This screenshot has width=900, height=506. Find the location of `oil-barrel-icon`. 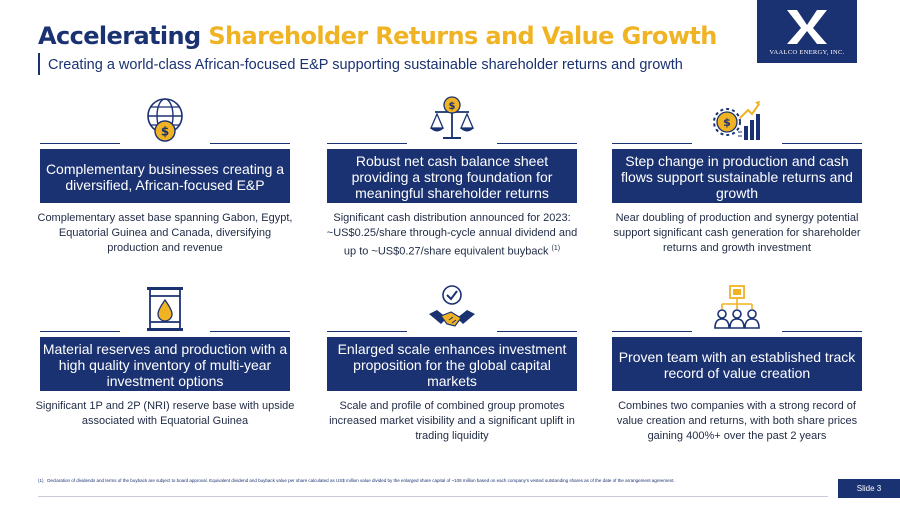

oil-barrel-icon is located at coordinates (165, 309).